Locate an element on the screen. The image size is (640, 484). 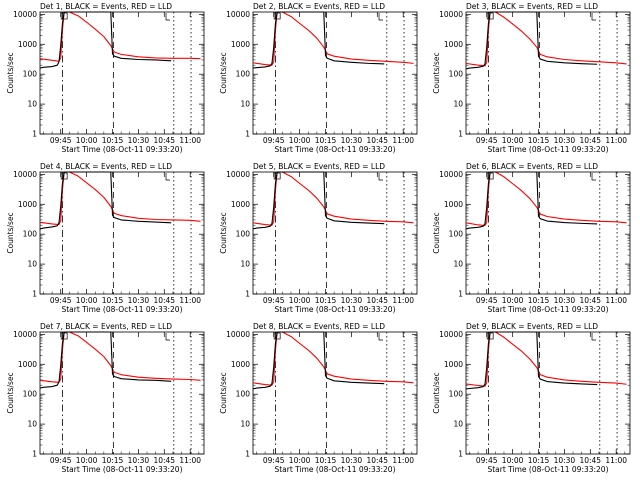
panel-title: Det 3, BLACK = Events, RED = LLD is located at coordinates (532, 6).